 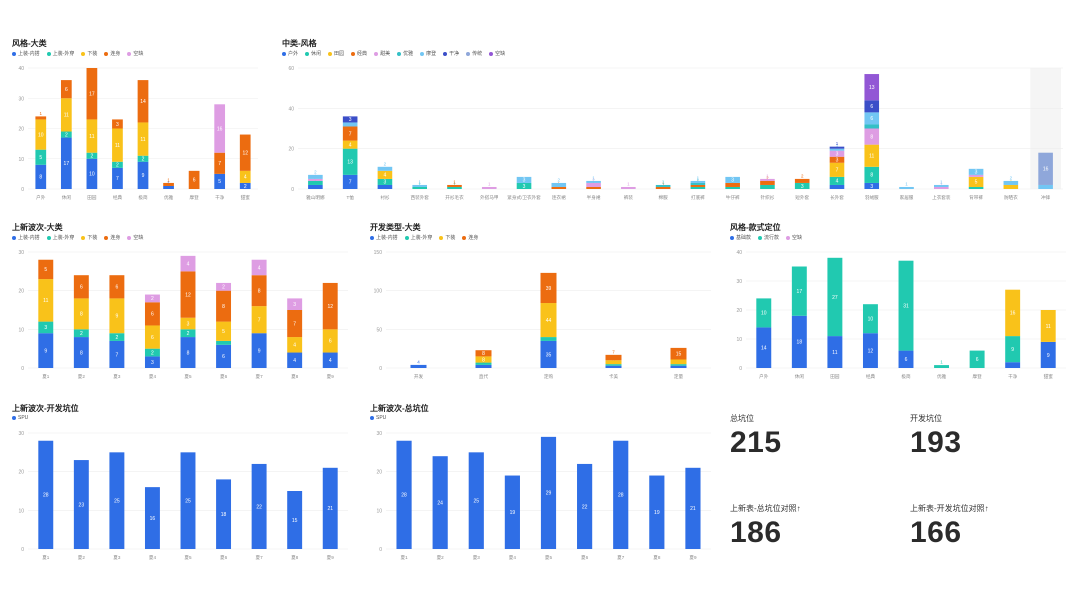 I want to click on legend-item: 流行款, so click(x=768, y=237).